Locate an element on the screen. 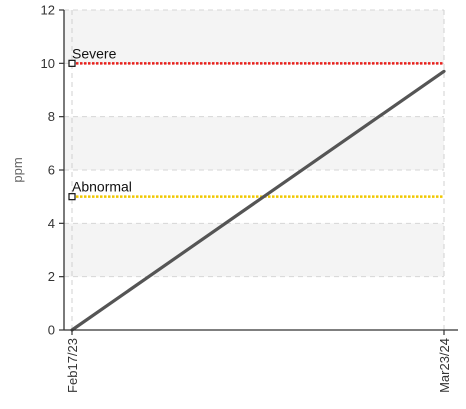  threshold-label: Severe is located at coordinates (94, 53).